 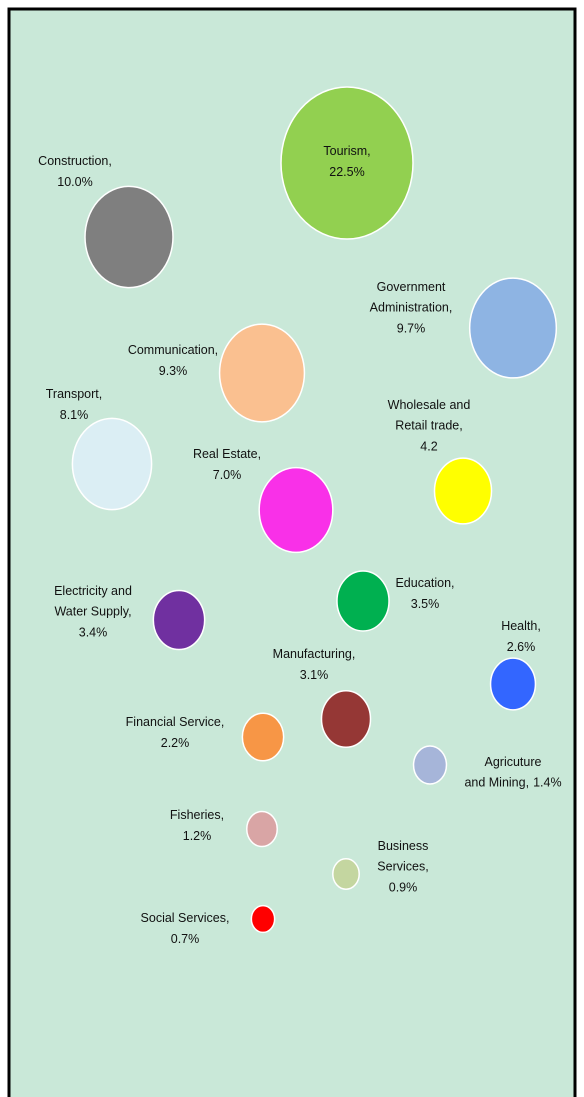 What do you see at coordinates (314, 675) in the screenshot?
I see `value-label: 3.1%` at bounding box center [314, 675].